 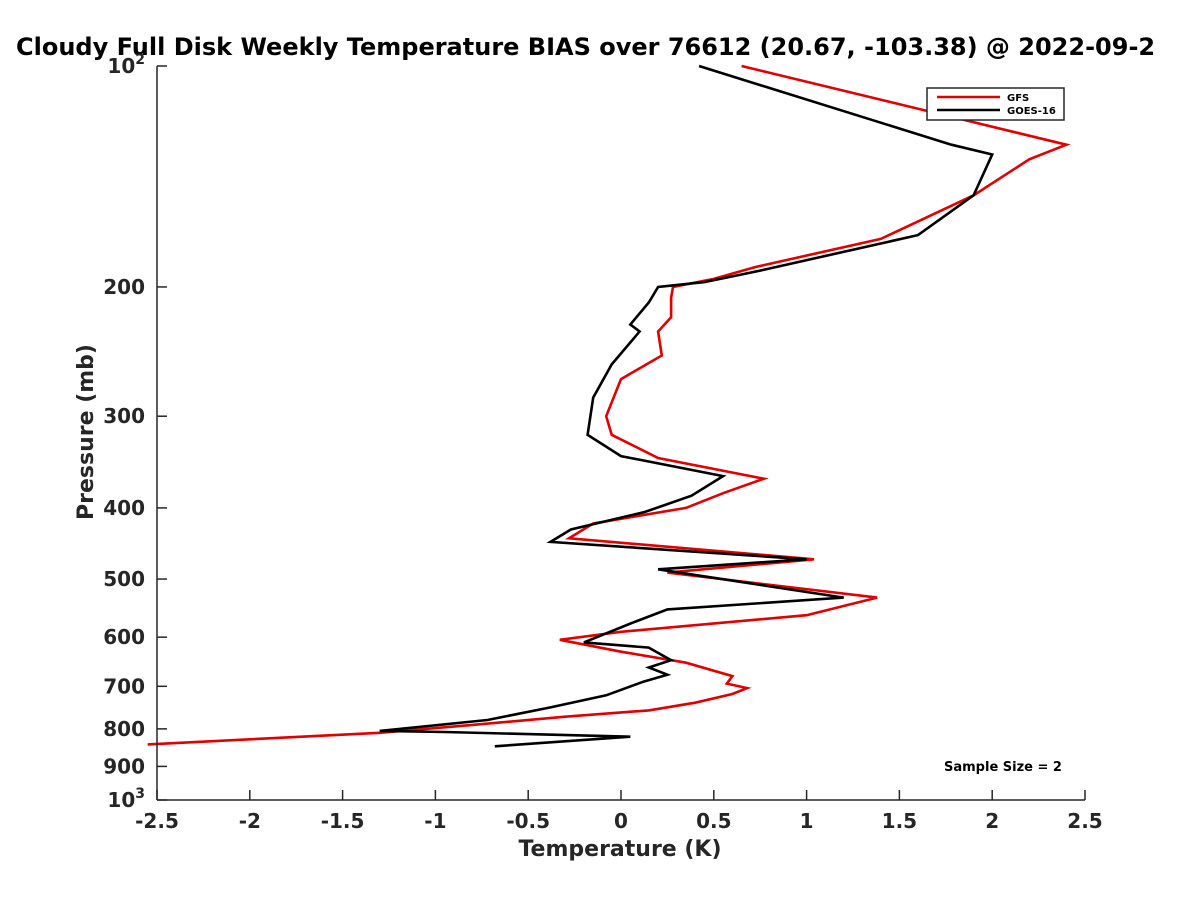 What do you see at coordinates (124, 729) in the screenshot?
I see `y-tick-label-7: 800` at bounding box center [124, 729].